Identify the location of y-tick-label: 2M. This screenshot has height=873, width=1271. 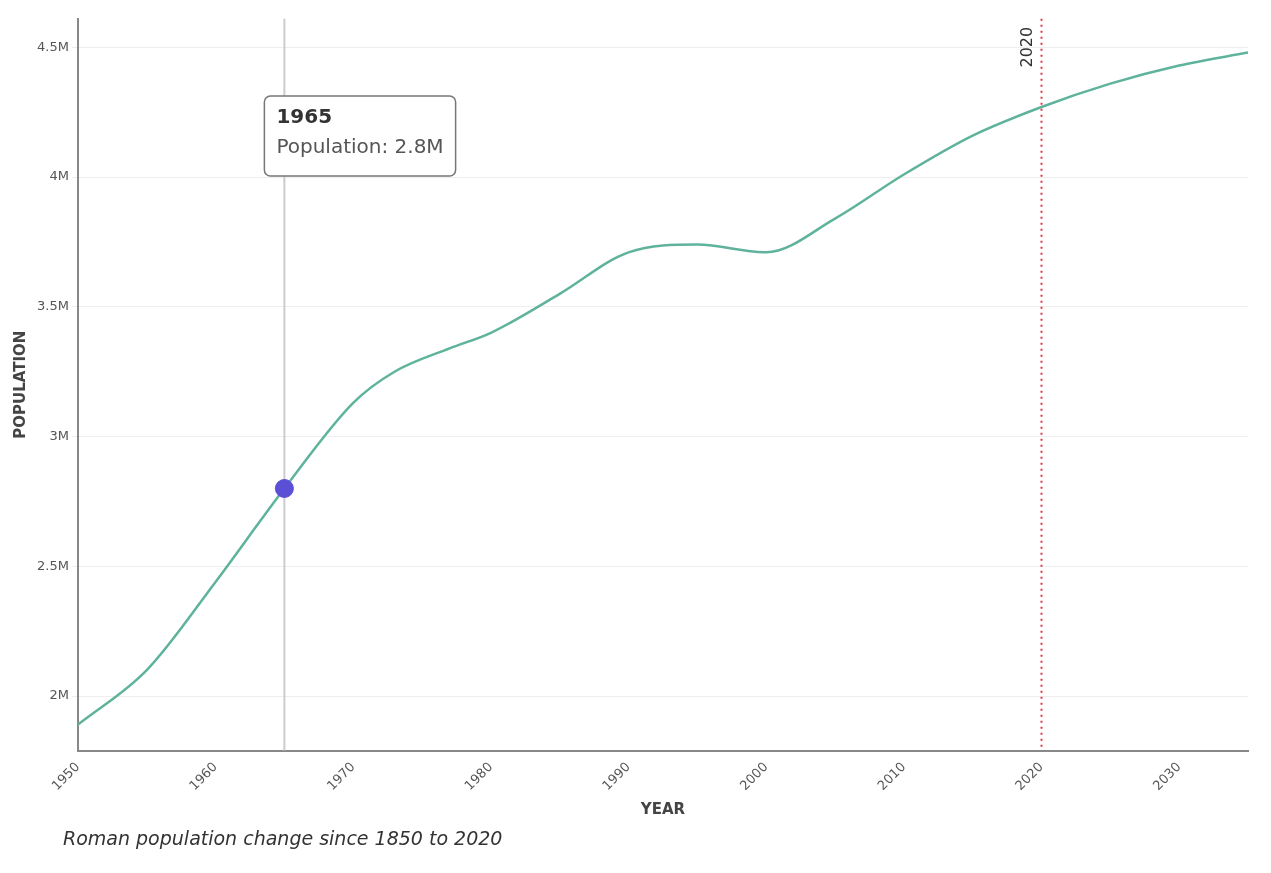
(59, 695).